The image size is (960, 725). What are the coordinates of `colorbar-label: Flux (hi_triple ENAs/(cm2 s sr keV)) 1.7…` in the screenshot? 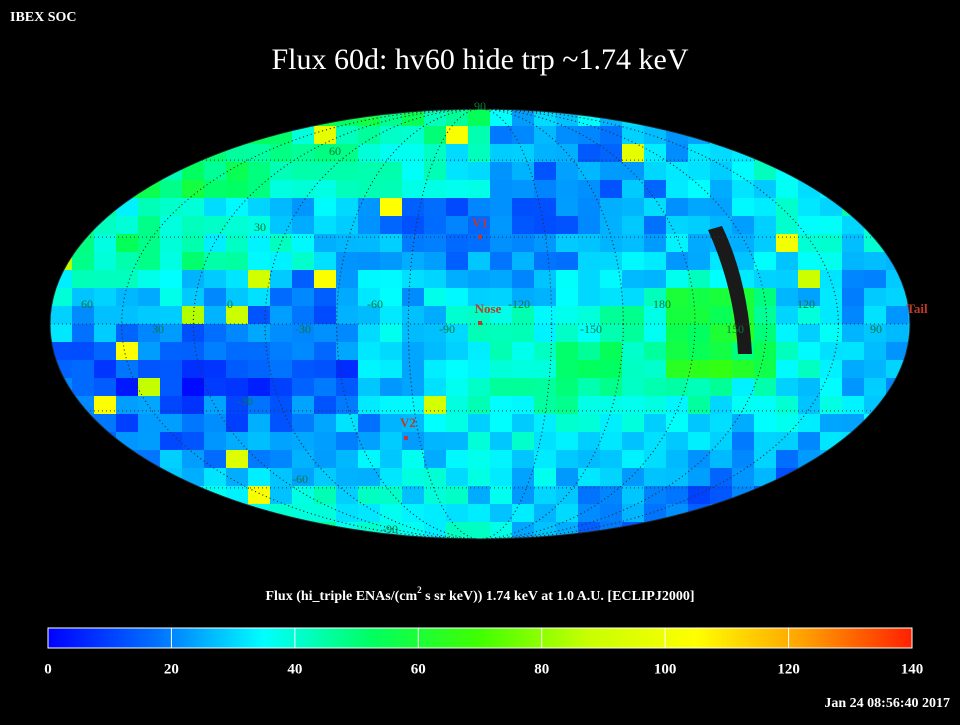 It's located at (479, 594).